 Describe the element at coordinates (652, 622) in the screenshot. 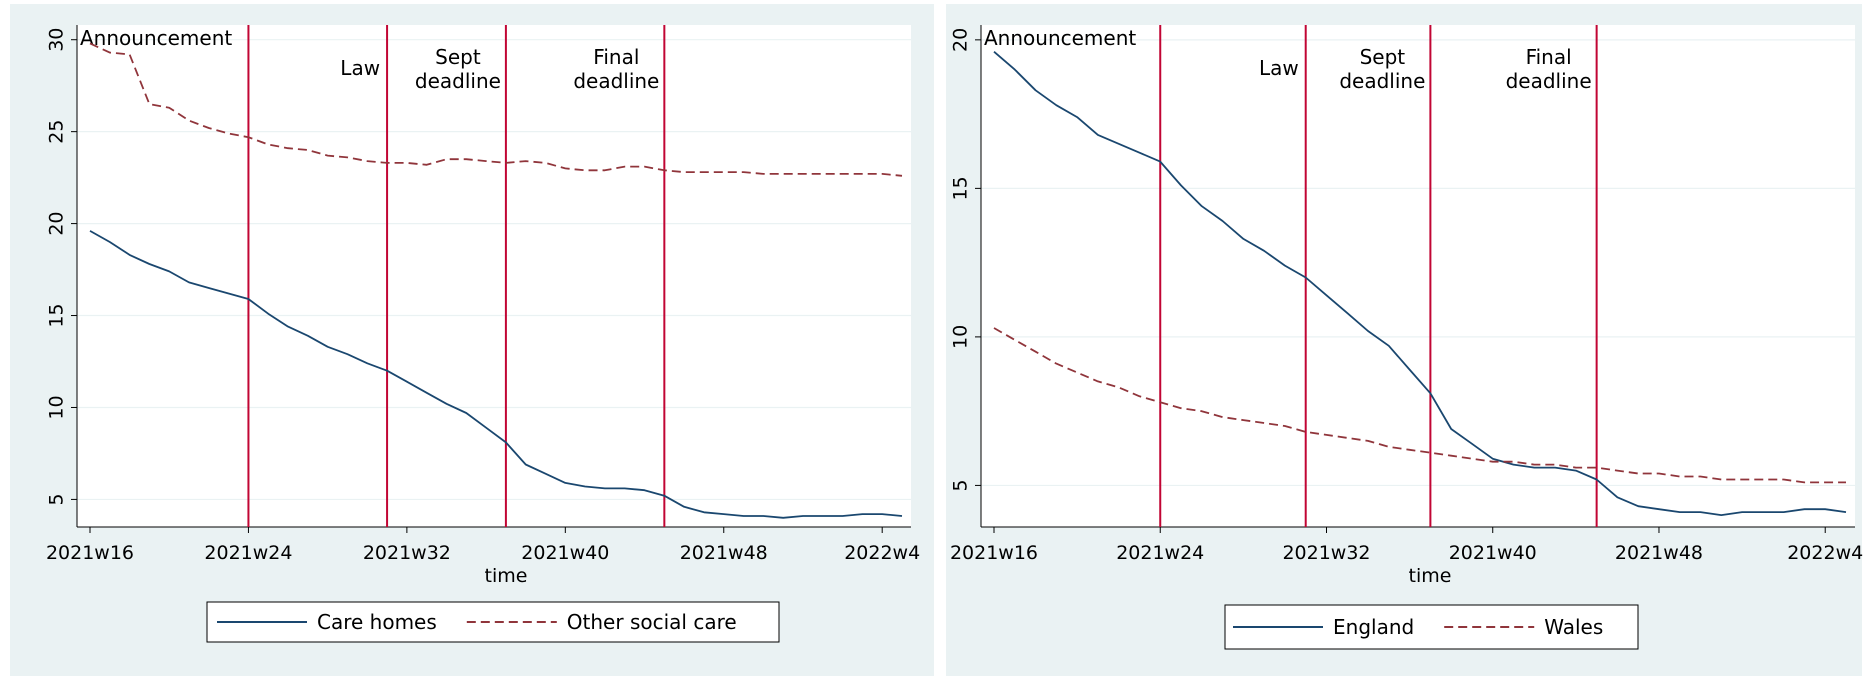

I see `legend-label: Other social care` at that location.